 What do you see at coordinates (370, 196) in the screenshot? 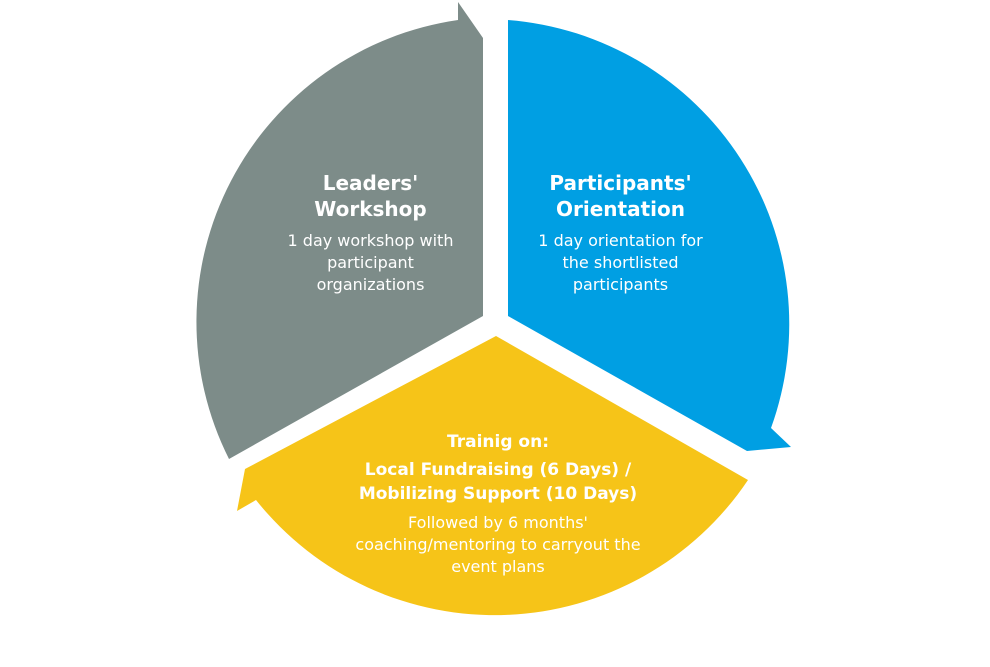
I see `leaders-workshop-title: Leaders' Workshop` at bounding box center [370, 196].